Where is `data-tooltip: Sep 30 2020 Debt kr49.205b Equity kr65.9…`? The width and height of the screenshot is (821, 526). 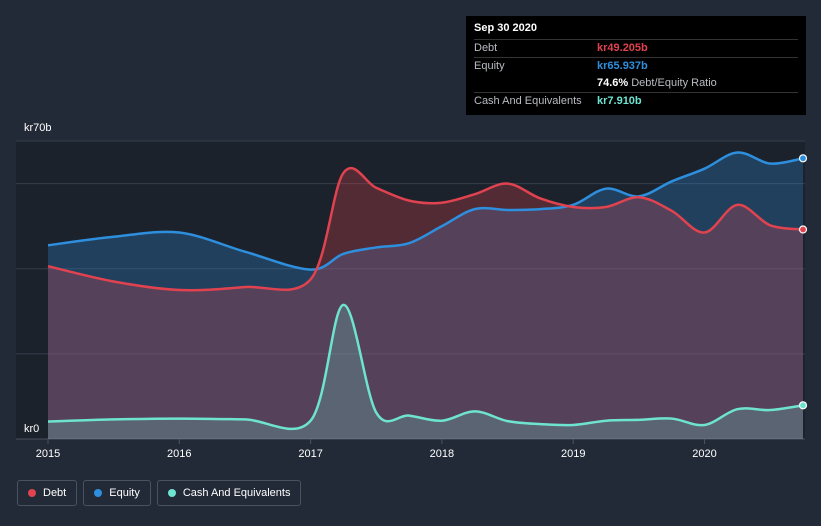 data-tooltip: Sep 30 2020 Debt kr49.205b Equity kr65.9… is located at coordinates (636, 65).